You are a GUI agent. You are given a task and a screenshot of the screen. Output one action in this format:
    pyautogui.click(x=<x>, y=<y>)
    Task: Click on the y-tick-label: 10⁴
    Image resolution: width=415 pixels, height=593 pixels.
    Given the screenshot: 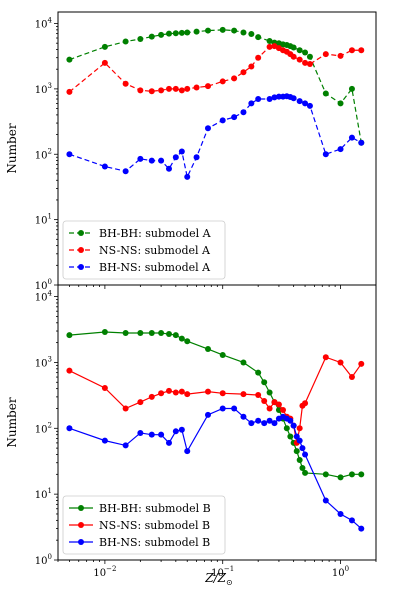 What is the action you would take?
    pyautogui.click(x=44, y=297)
    